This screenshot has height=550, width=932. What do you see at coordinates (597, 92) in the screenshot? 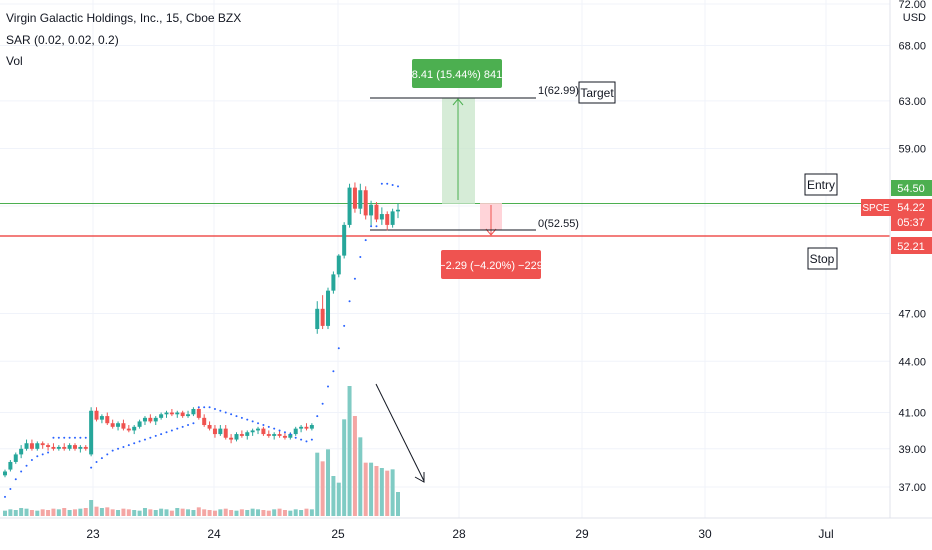
I see `target-label-box` at bounding box center [597, 92].